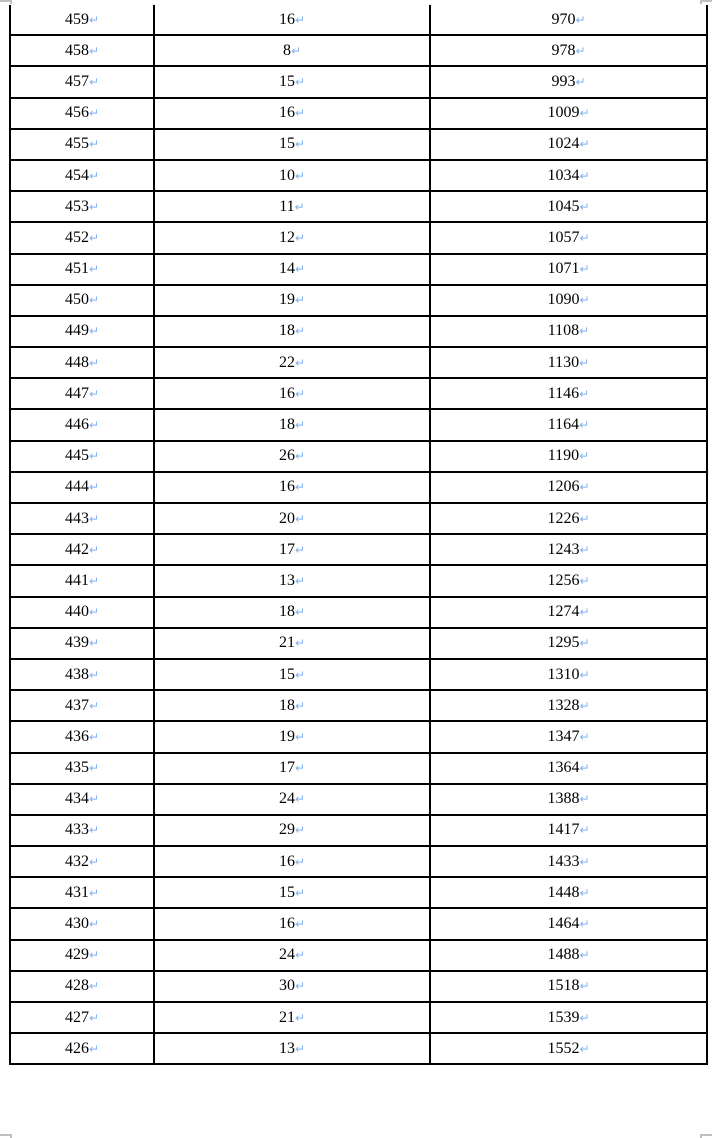 The width and height of the screenshot is (712, 1138). Describe the element at coordinates (82, 862) in the screenshot. I see `table-cell: 432↵` at that location.